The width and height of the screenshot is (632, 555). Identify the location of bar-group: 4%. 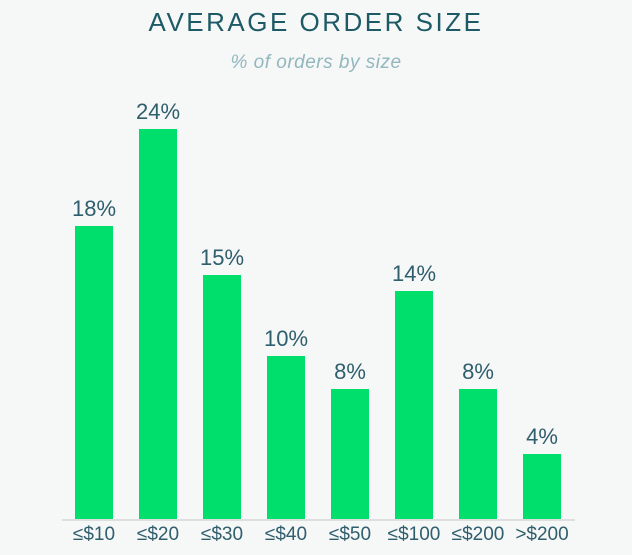
(542, 471).